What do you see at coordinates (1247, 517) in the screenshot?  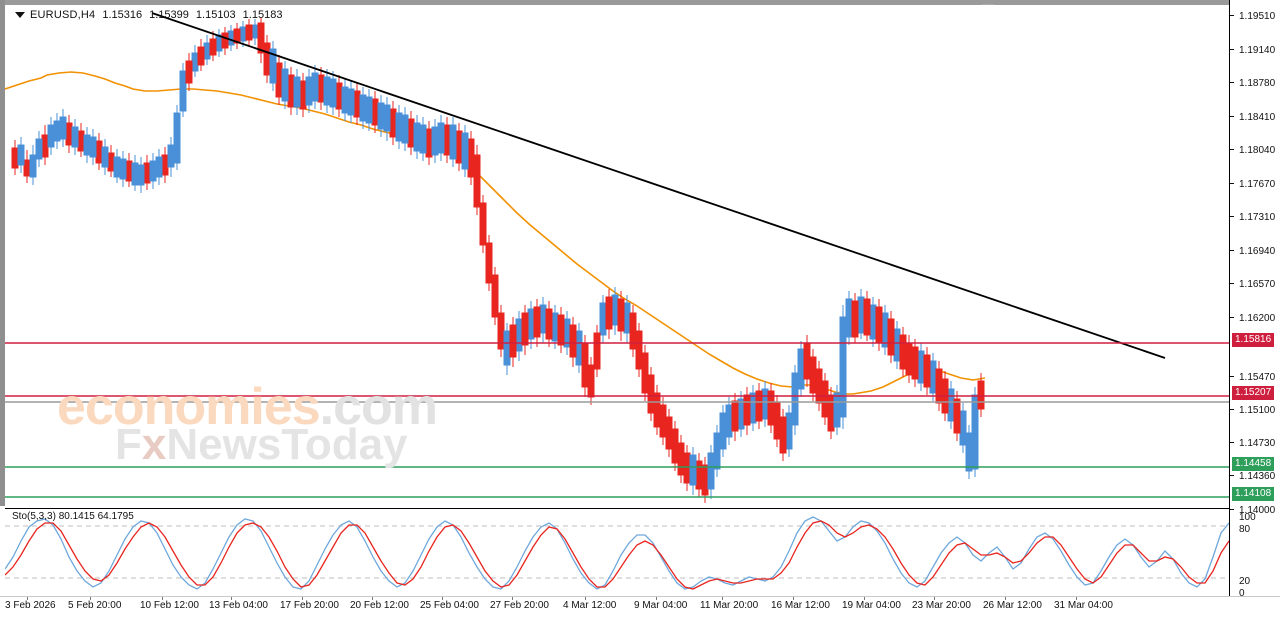 I see `stochastic-axis-label: 100` at bounding box center [1247, 517].